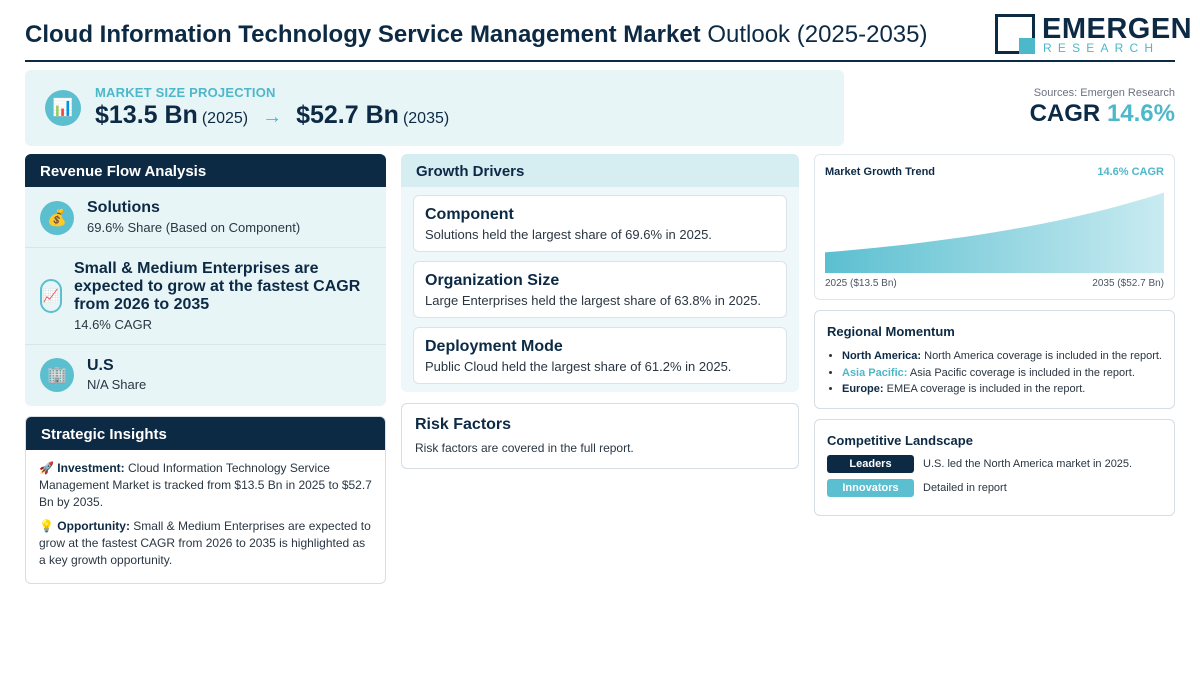 The width and height of the screenshot is (1200, 700). Describe the element at coordinates (205, 433) in the screenshot. I see `strategic-insights-title: Strategic Insights` at that location.